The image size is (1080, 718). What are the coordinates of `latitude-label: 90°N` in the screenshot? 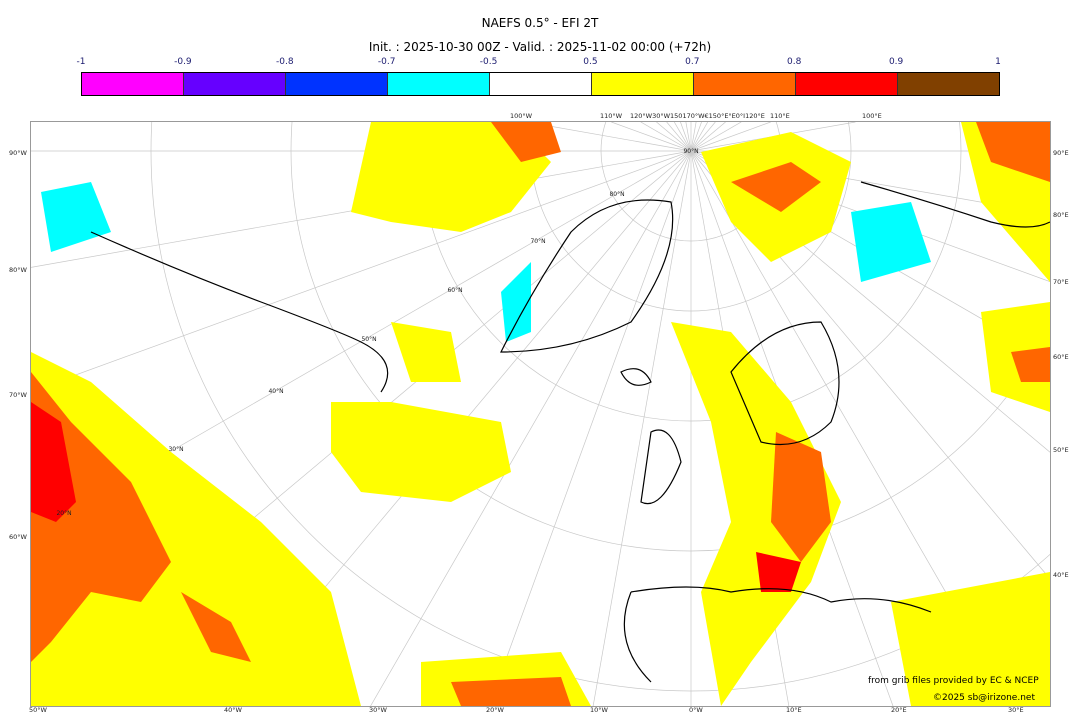 It's located at (690, 151).